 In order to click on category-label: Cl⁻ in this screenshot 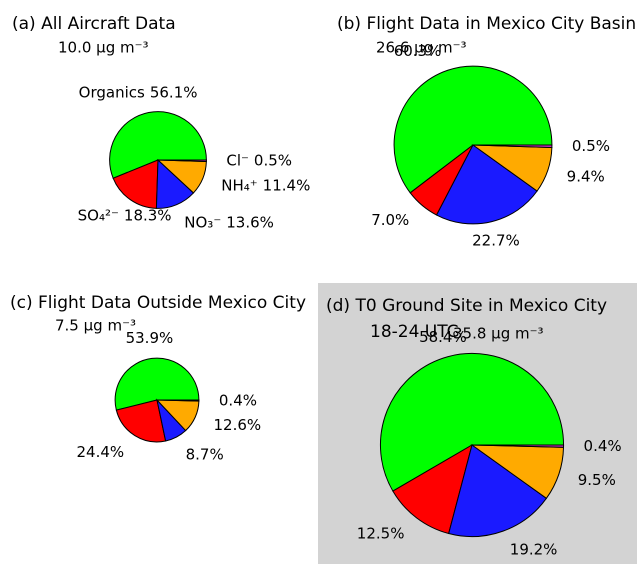, I will do `click(237, 161)`.